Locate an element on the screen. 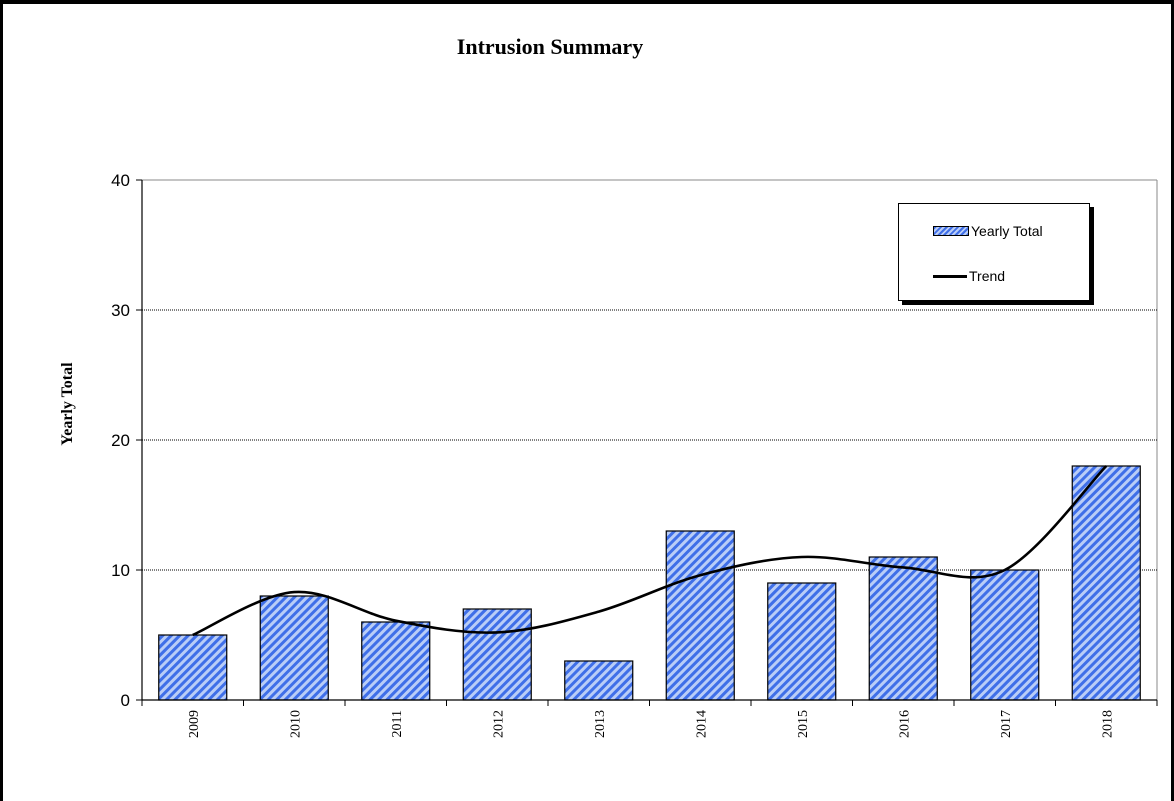 This screenshot has height=801, width=1174. x-tick-label-2015: 2015 is located at coordinates (803, 724).